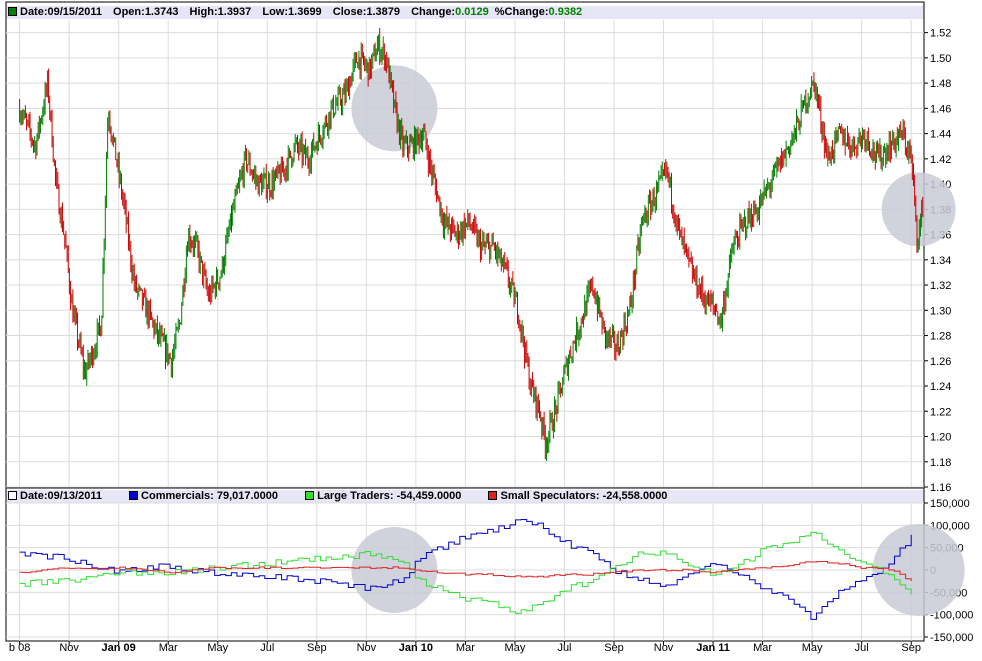 This screenshot has width=982, height=661. I want to click on price-y-tick-label: 1.20, so click(940, 438).